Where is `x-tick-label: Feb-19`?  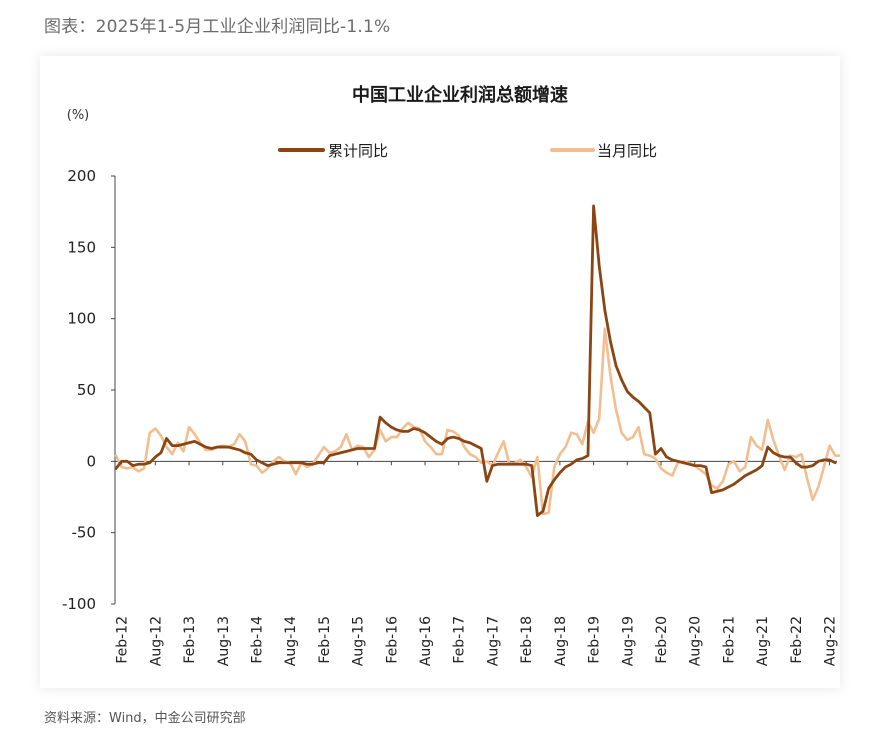 x-tick-label: Feb-19 is located at coordinates (595, 640).